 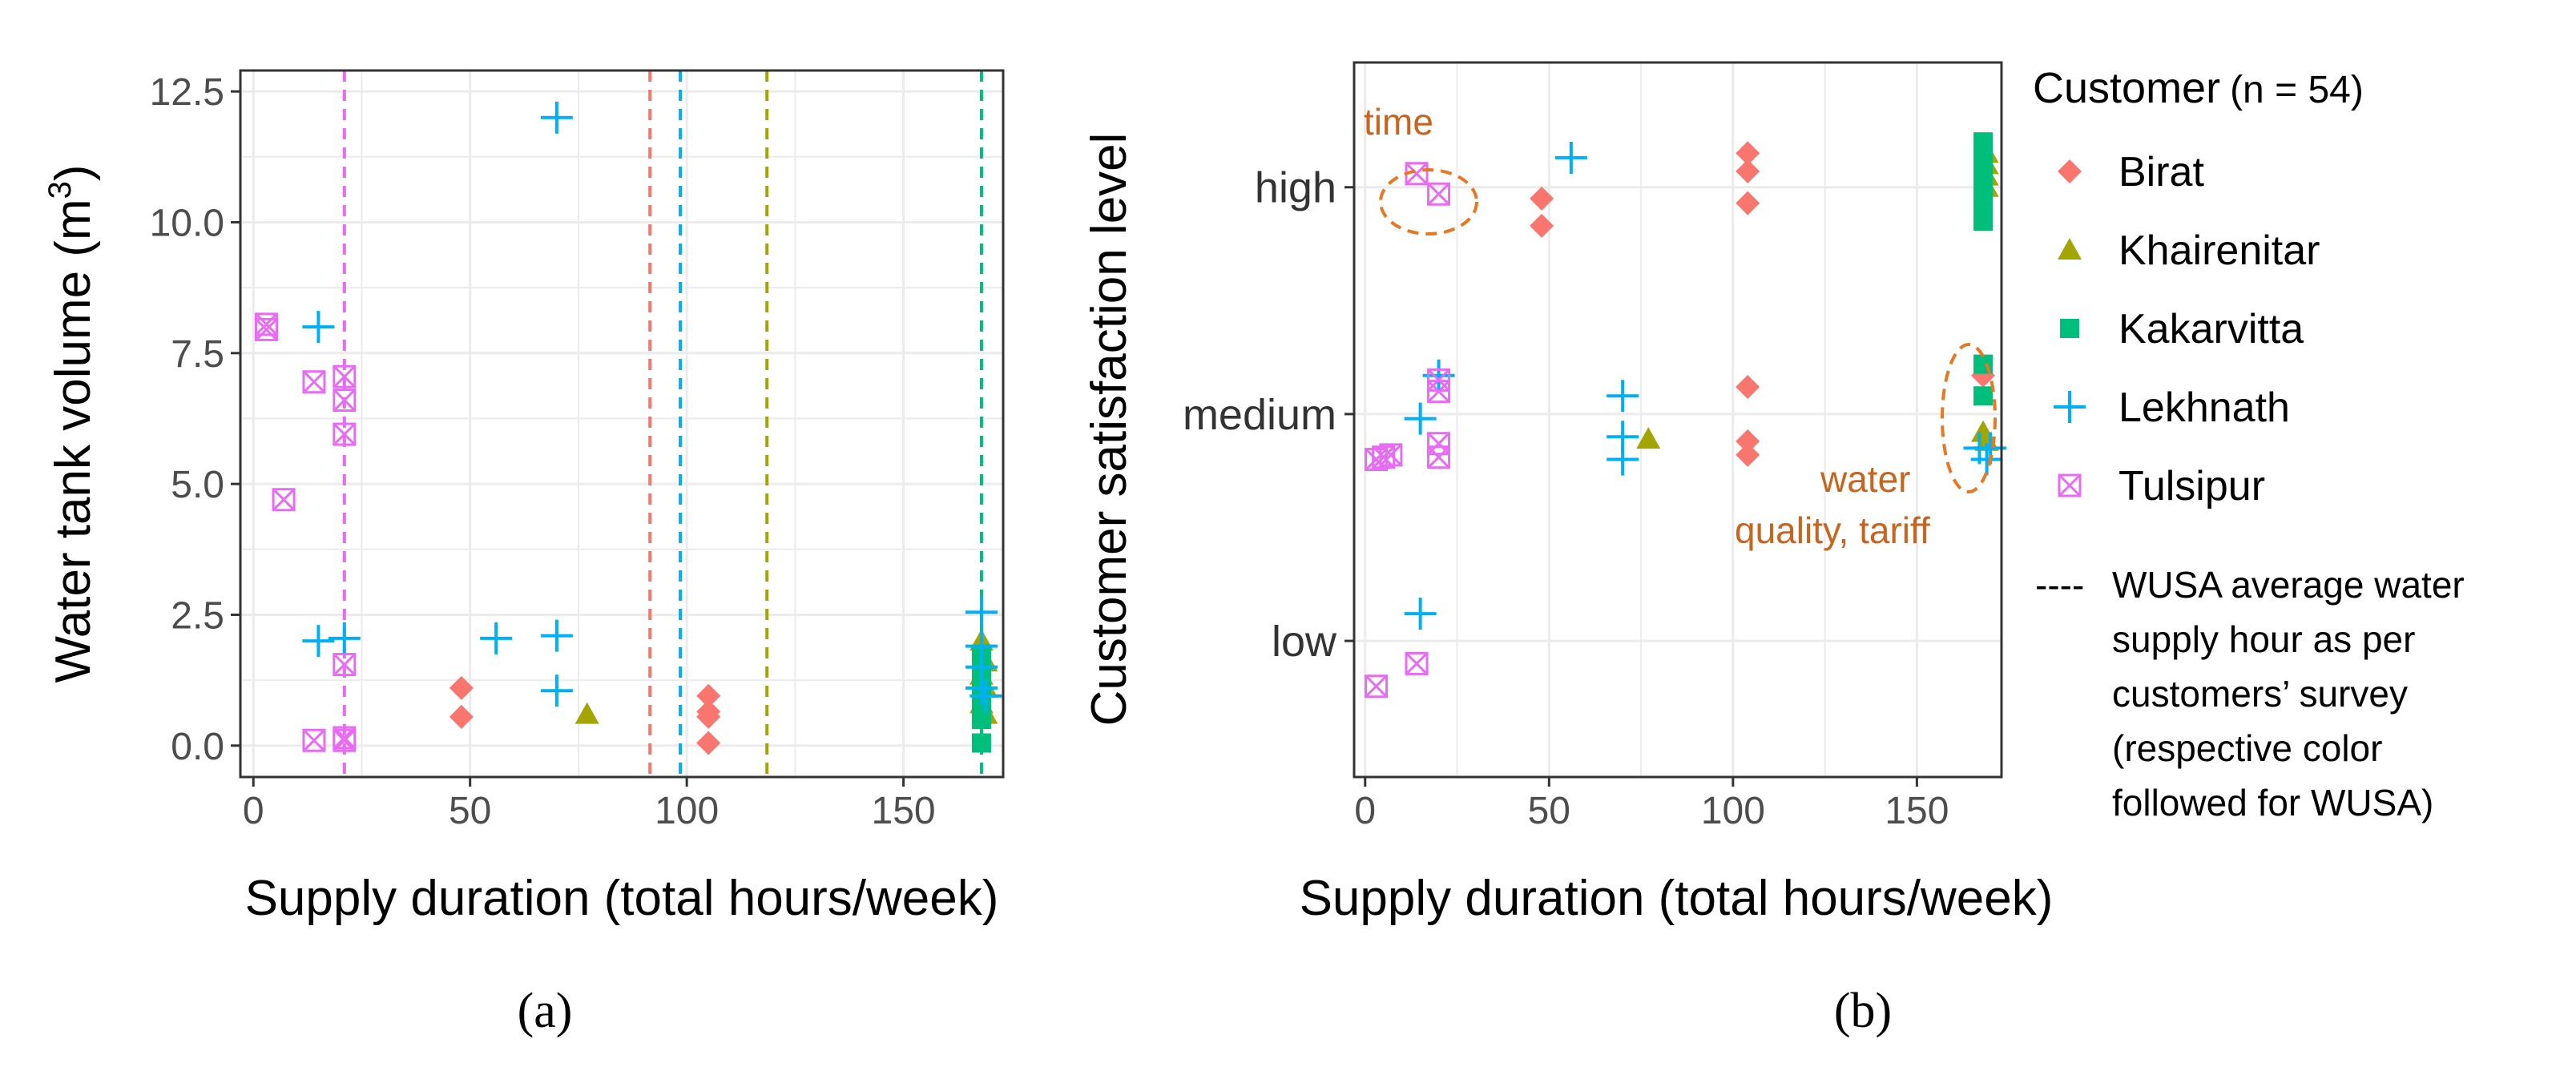 I want to click on y-tick-label: 7.5, so click(x=197, y=354).